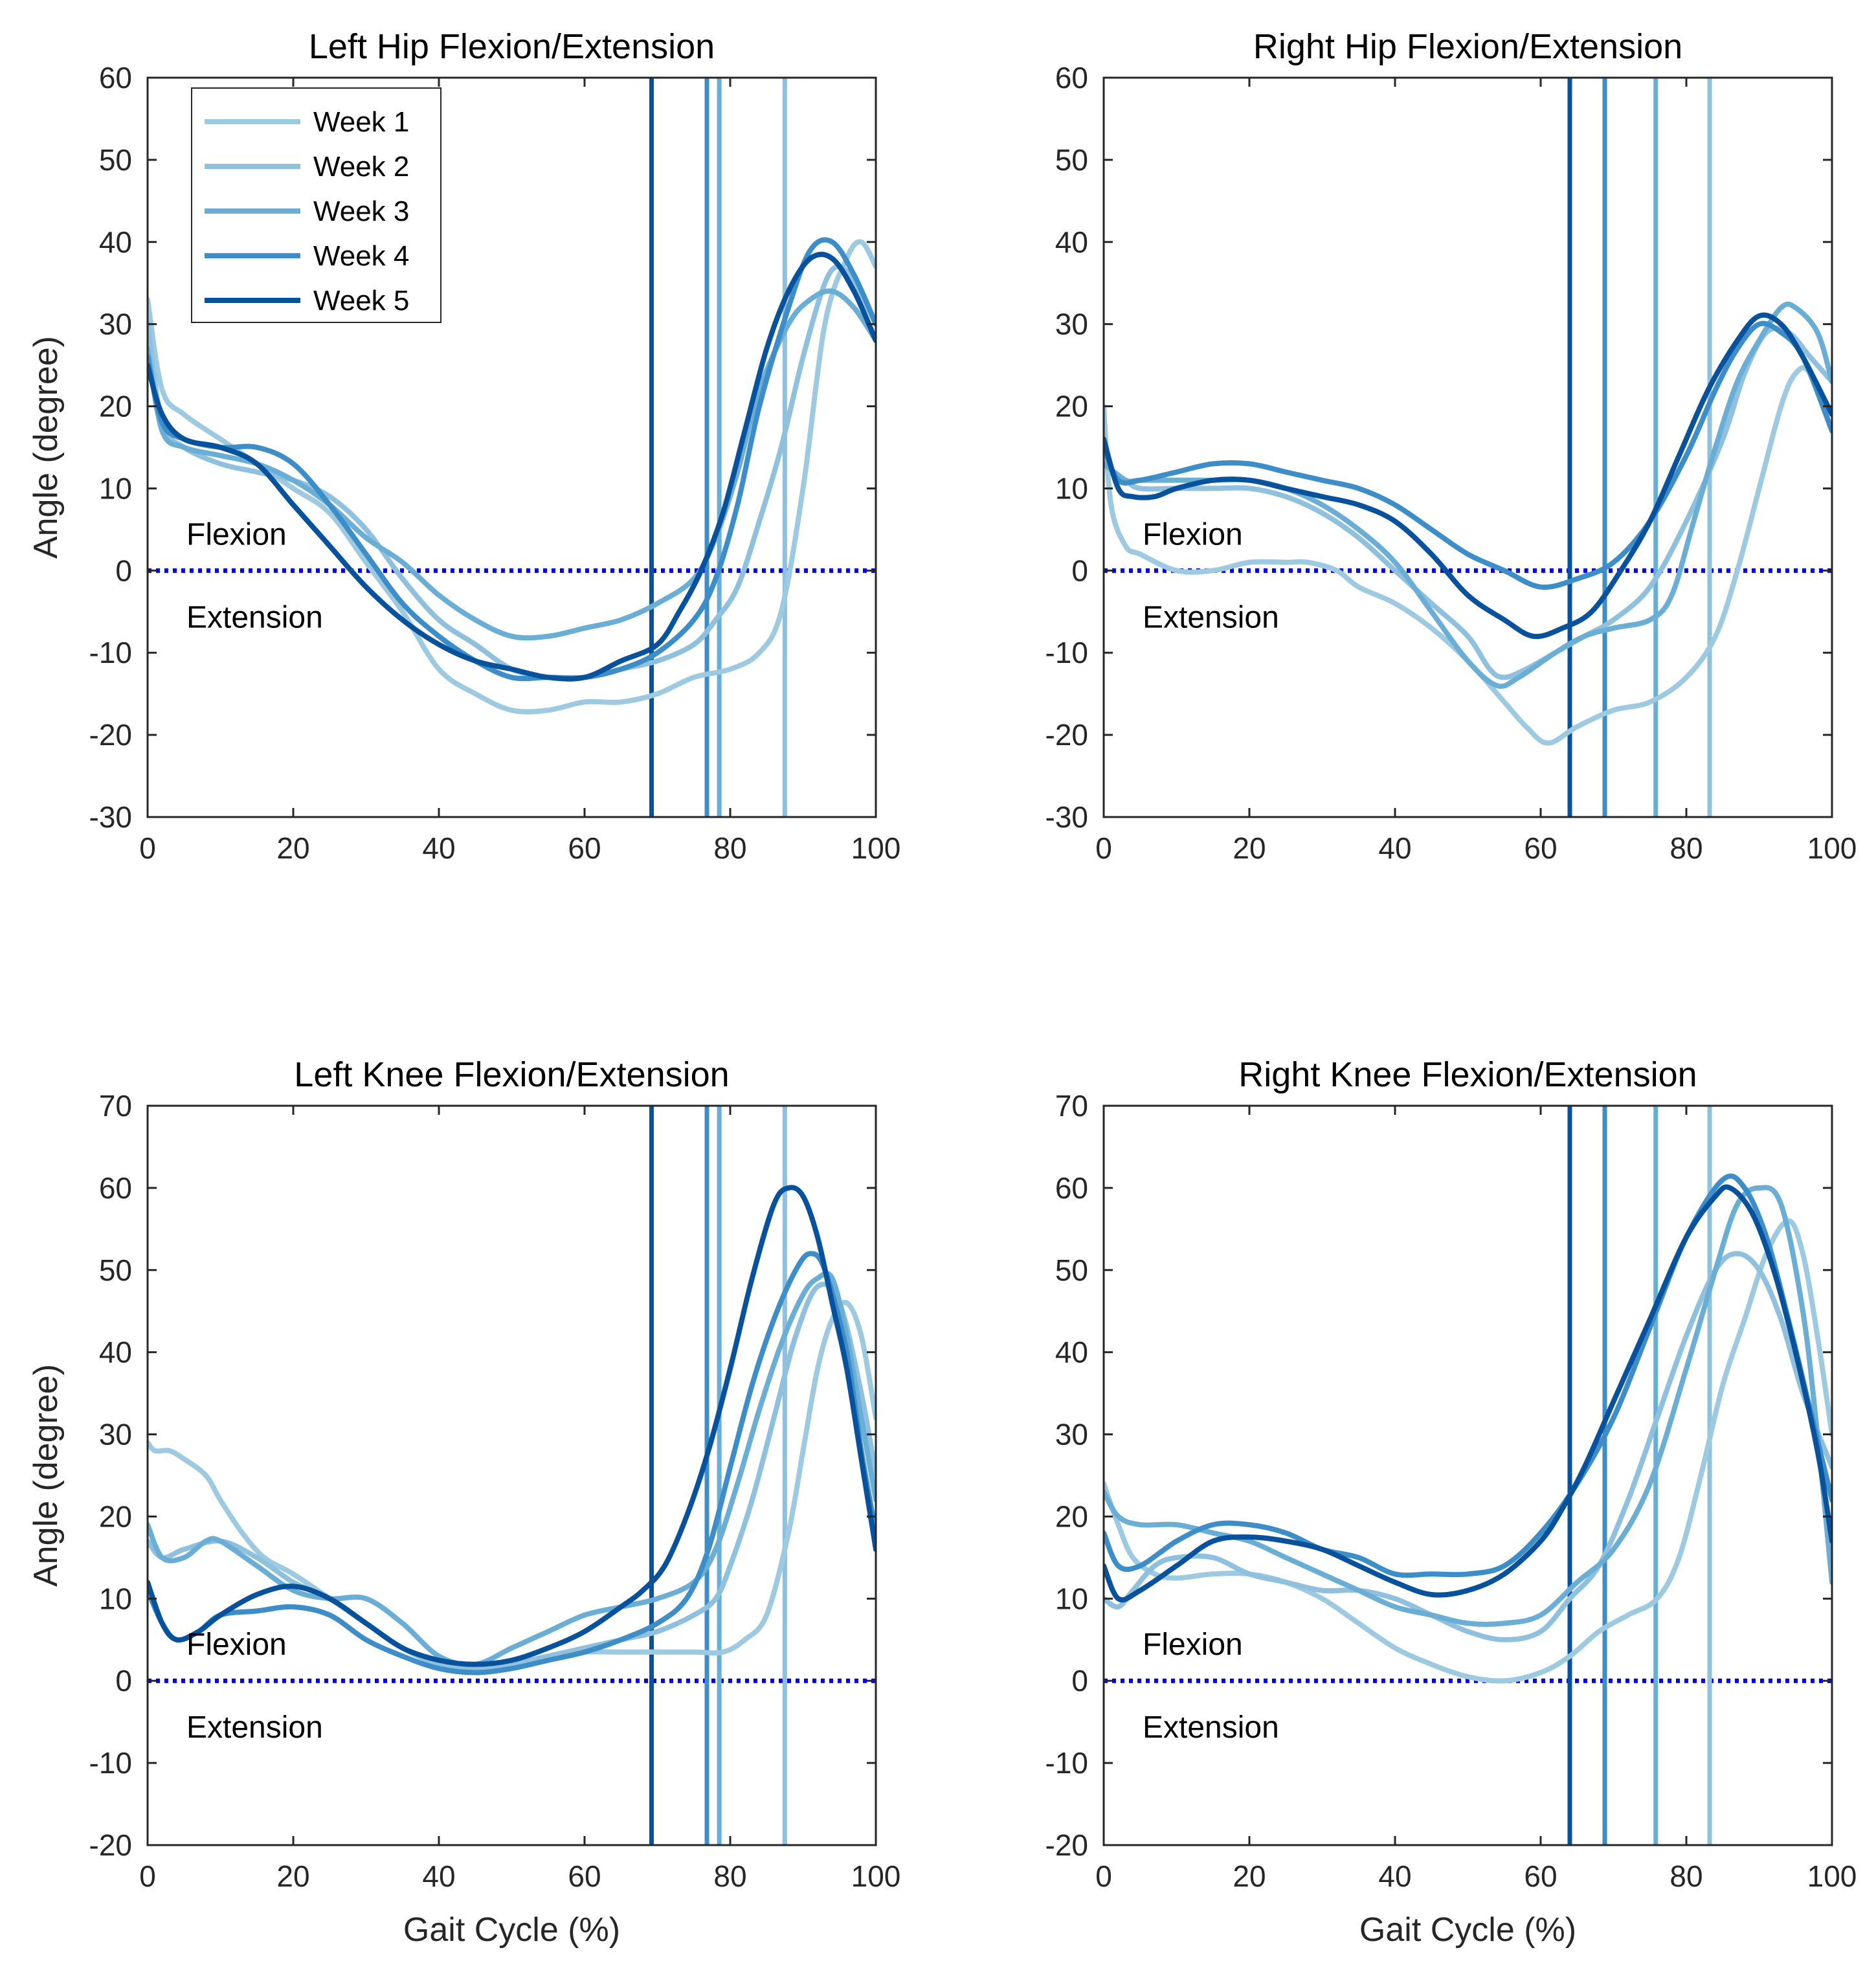 The image size is (1876, 1983). Describe the element at coordinates (361, 211) in the screenshot. I see `legend-label-week-3: Week 3` at that location.